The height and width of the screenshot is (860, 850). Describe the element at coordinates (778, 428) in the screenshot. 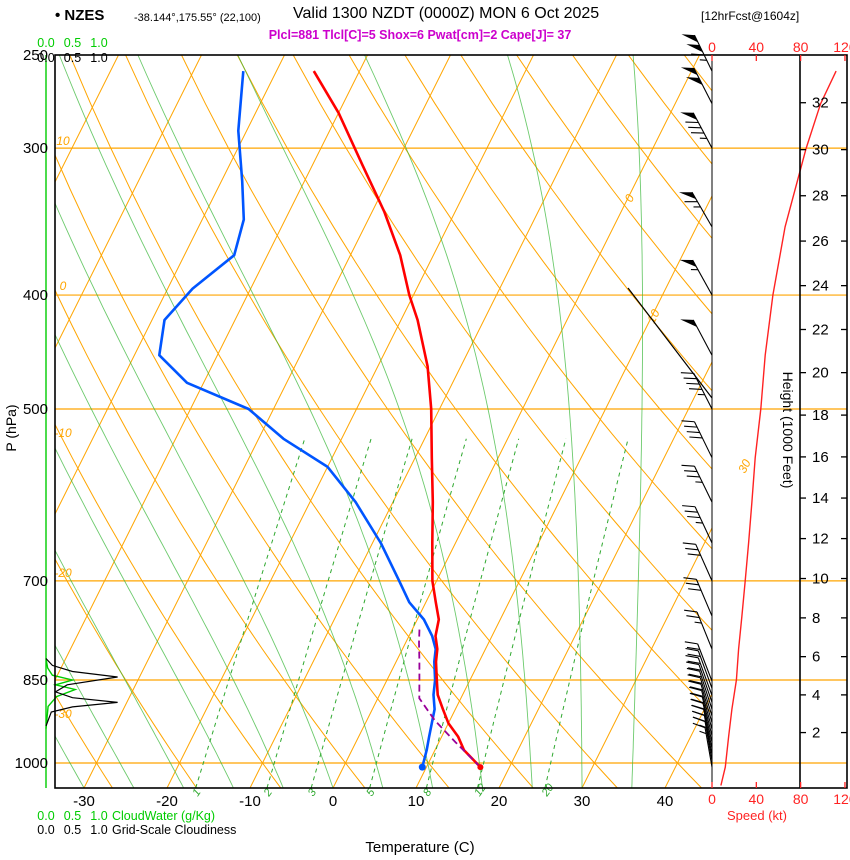

I see `wind-speed-curve` at that location.